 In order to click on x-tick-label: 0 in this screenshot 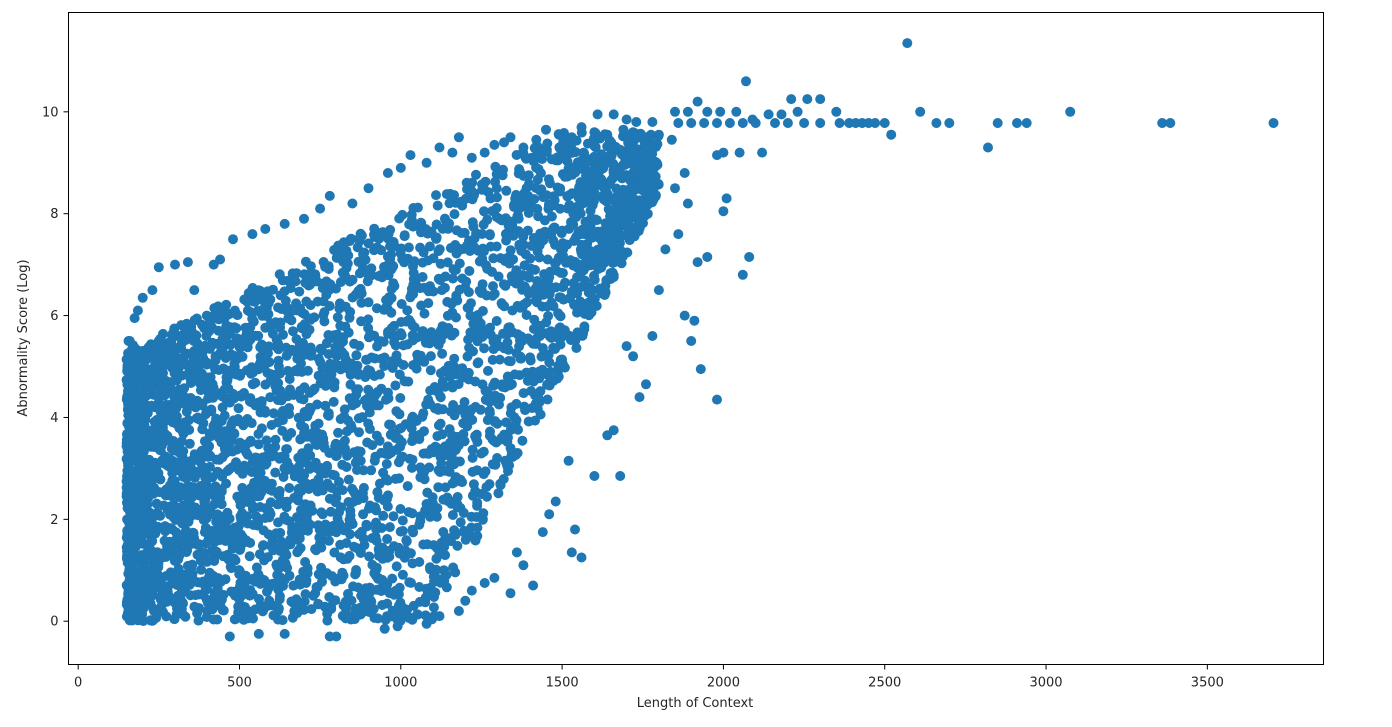, I will do `click(78, 683)`.